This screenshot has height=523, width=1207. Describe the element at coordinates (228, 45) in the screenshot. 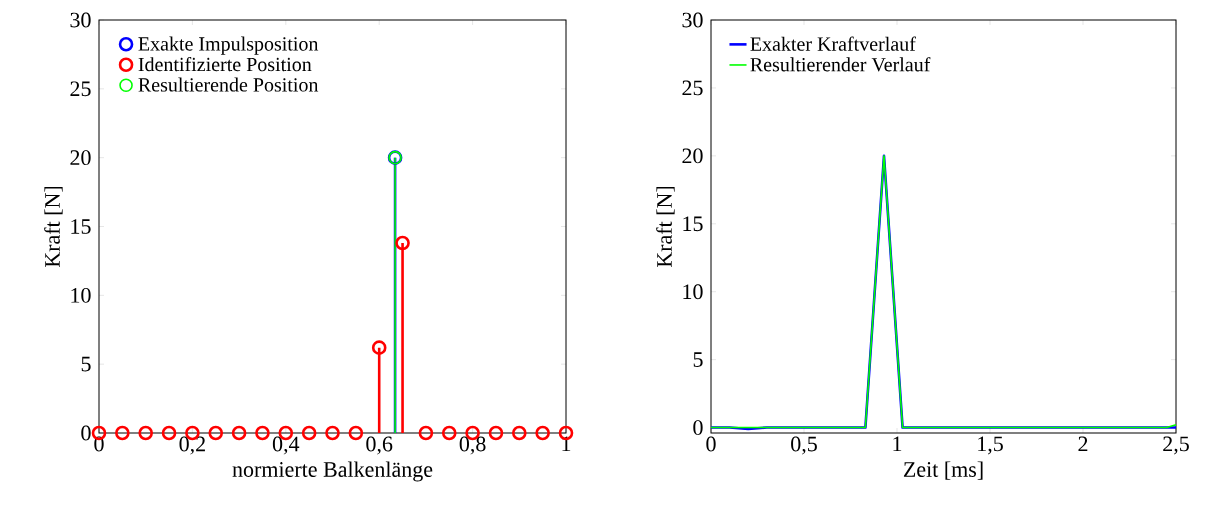

I see `legend-label: Exakte Impulsposition` at that location.